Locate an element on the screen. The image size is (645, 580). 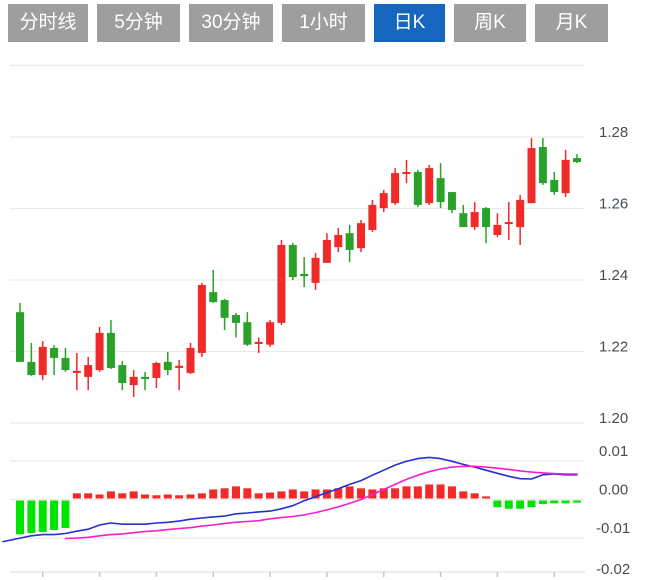
macd-axis-label: 0.01 is located at coordinates (613, 451).